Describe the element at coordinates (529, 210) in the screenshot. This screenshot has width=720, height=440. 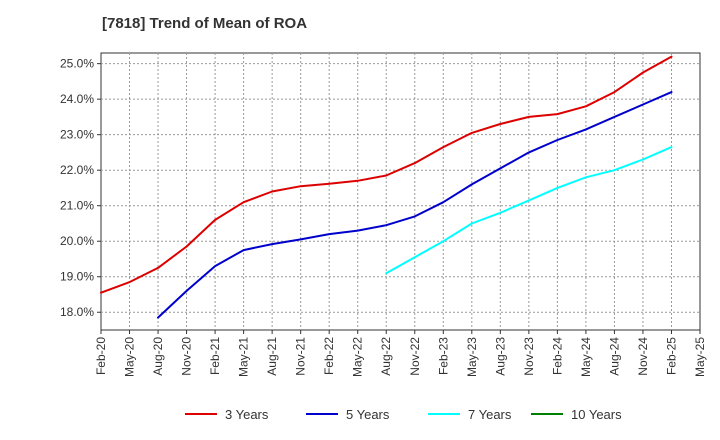
I see `series-line-7-years` at that location.